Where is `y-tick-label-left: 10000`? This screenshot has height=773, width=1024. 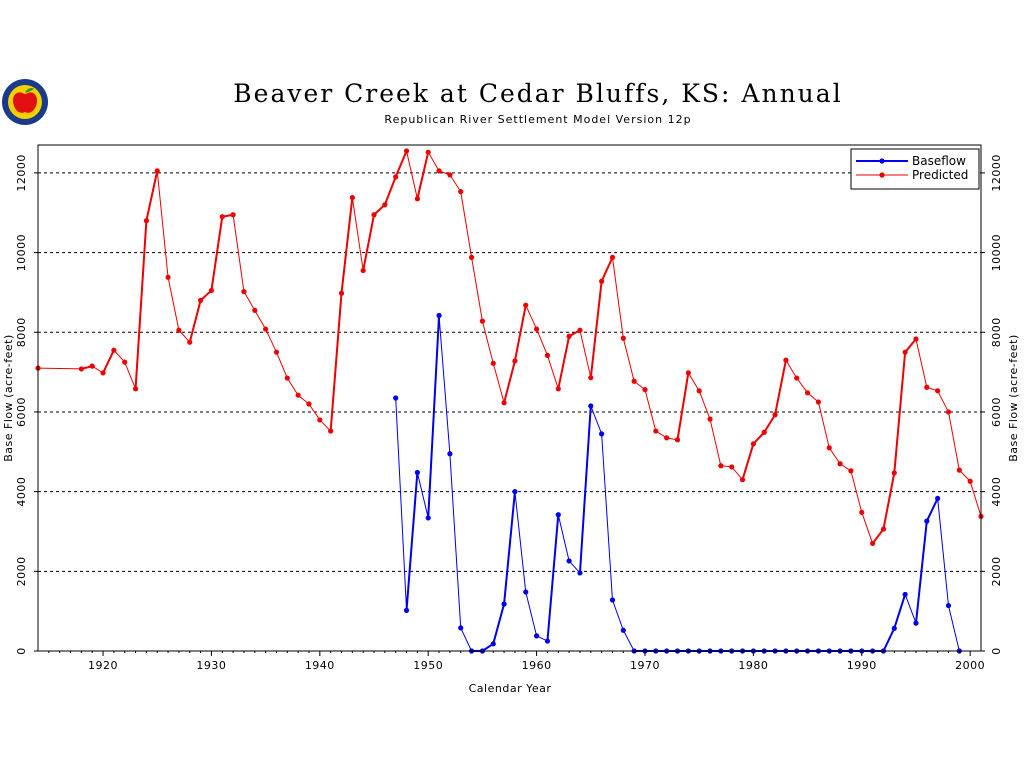
y-tick-label-left: 10000 is located at coordinates (21, 253).